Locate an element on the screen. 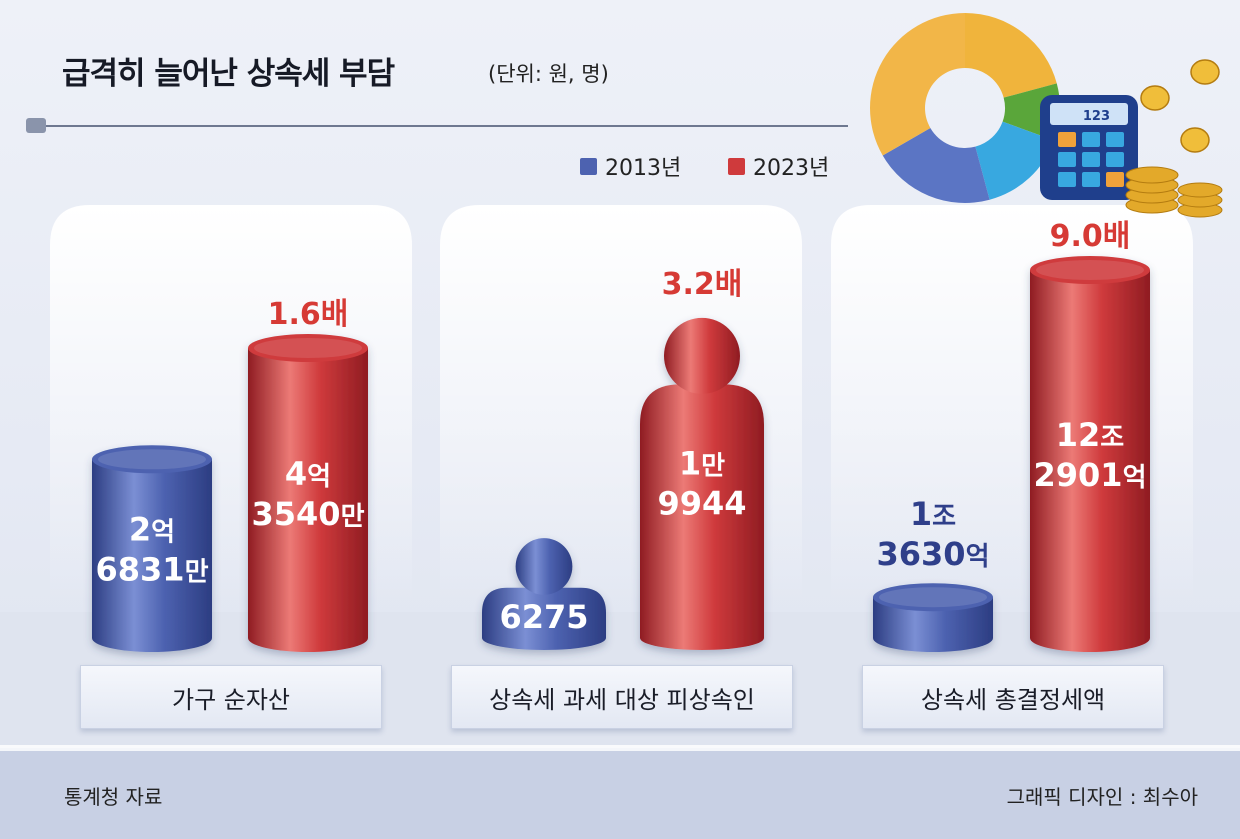  credit-note: 그래픽 디자인 : 최수아 is located at coordinates (1102, 797).